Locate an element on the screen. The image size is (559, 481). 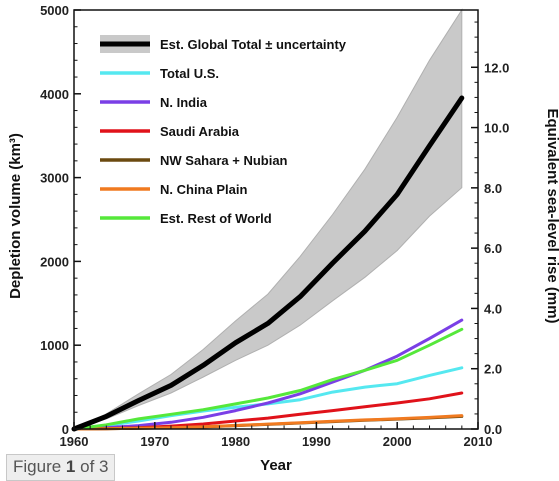
legend-label-2: N. India is located at coordinates (184, 102).